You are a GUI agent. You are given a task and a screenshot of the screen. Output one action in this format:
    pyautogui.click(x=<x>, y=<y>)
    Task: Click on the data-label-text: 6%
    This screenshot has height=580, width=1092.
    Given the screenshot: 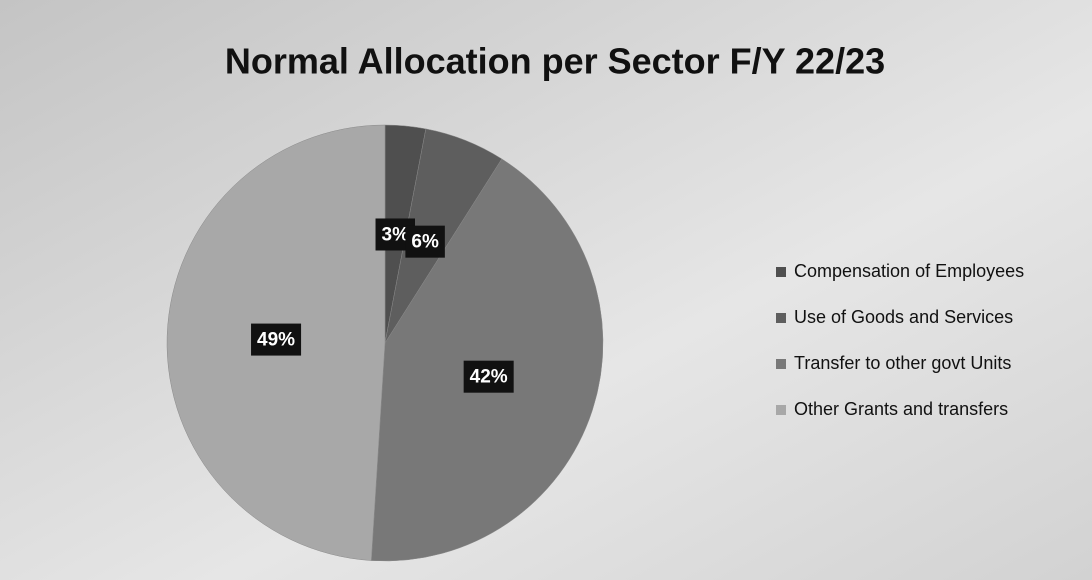 What is the action you would take?
    pyautogui.click(x=425, y=242)
    